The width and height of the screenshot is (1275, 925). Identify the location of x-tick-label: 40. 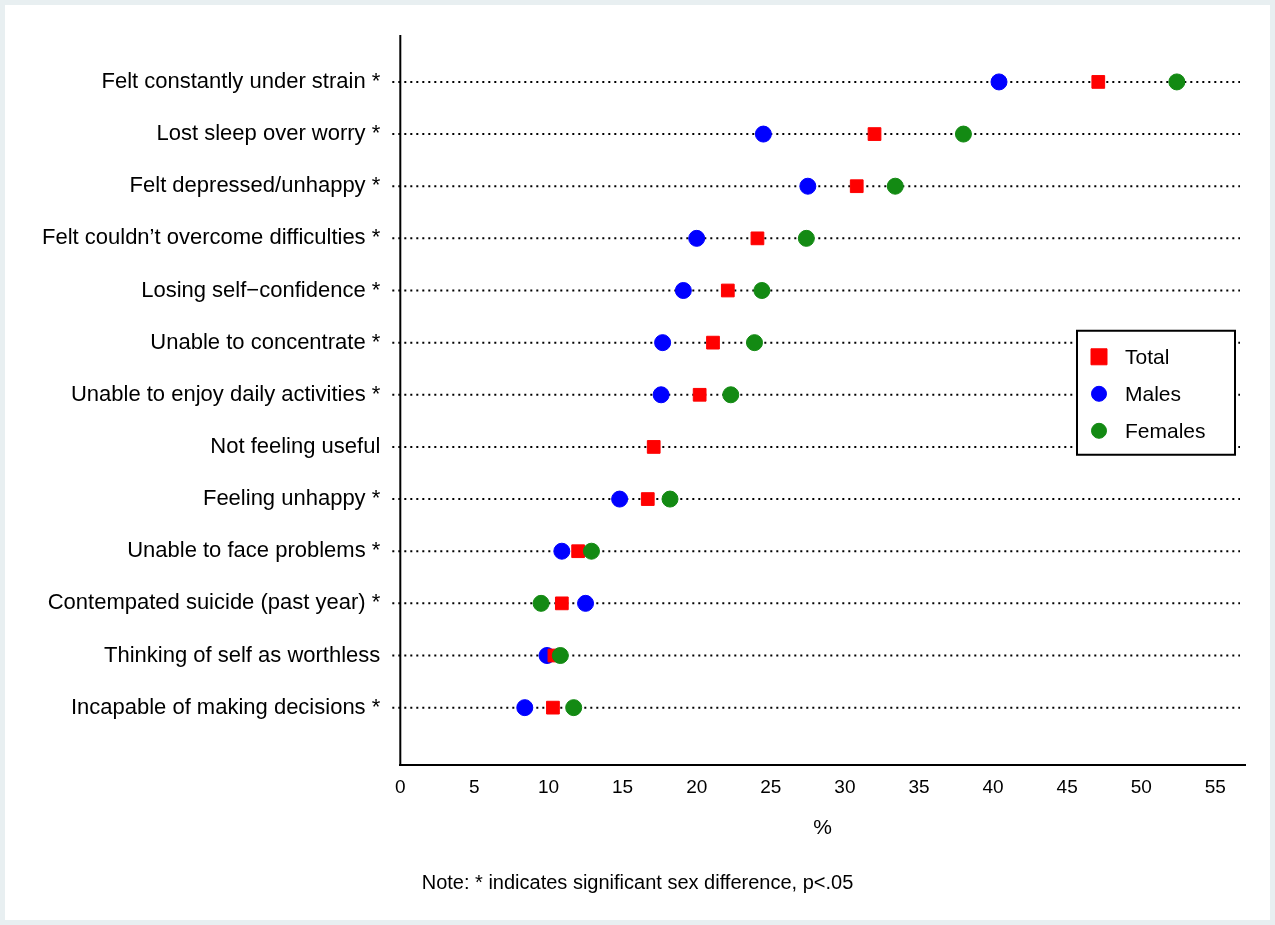
(993, 786).